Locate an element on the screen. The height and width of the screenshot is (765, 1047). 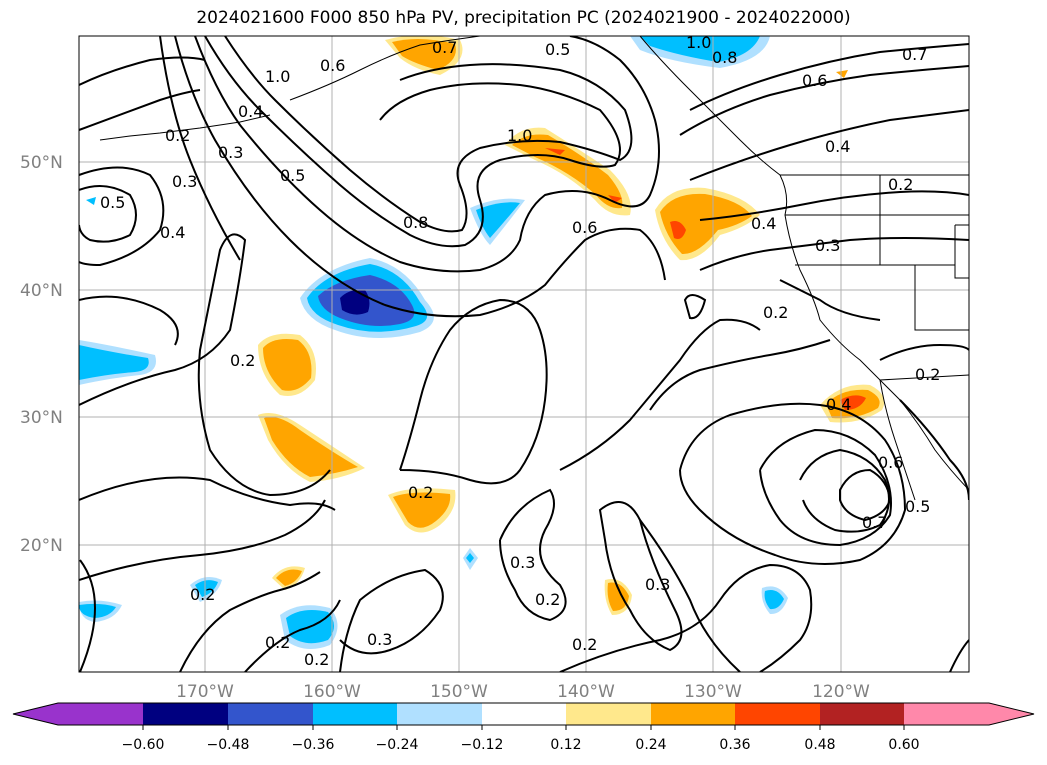
colorbar-tick-label: 0.60 is located at coordinates (903, 745).